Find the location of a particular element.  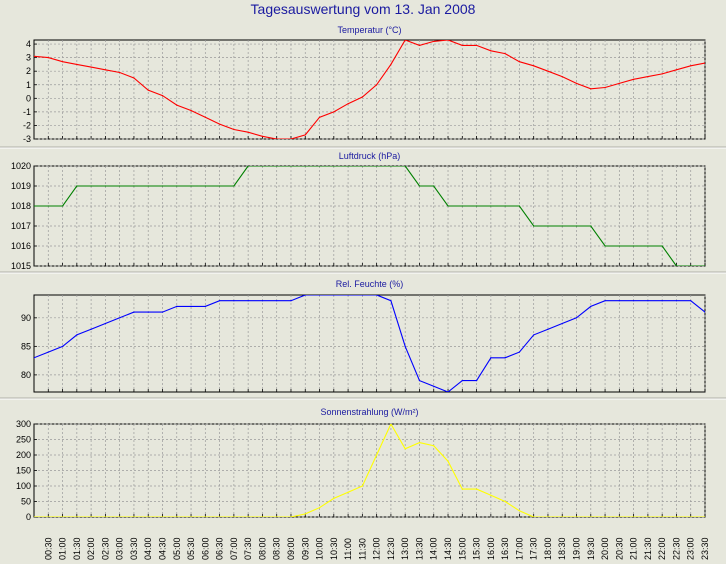

x-tick-label: 02:00 is located at coordinates (91, 548).